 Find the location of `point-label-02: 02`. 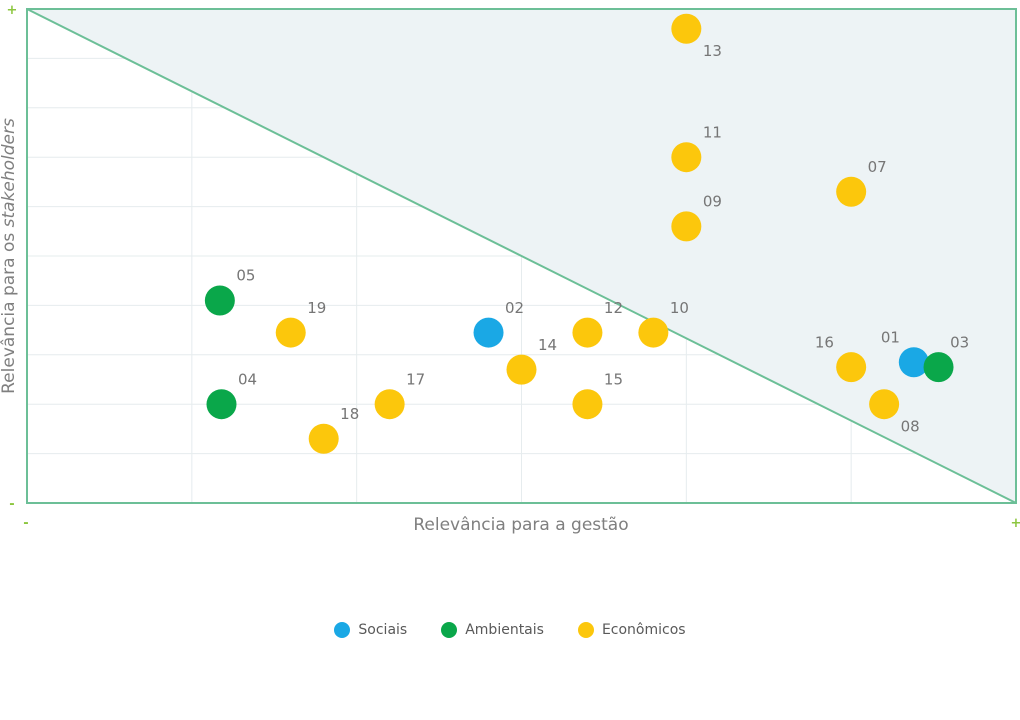

point-label-02: 02 is located at coordinates (514, 308).